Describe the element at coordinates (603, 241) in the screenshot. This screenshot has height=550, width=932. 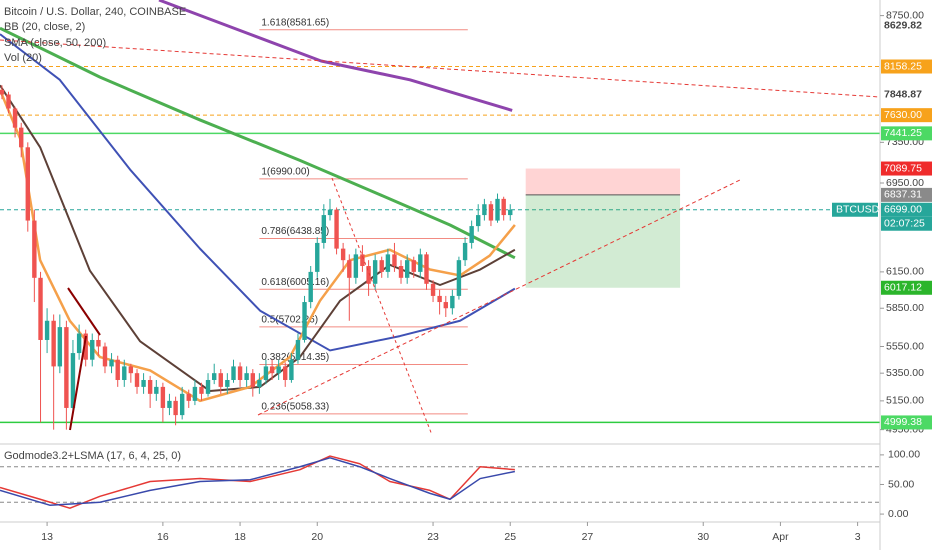
I see `target-zone` at that location.